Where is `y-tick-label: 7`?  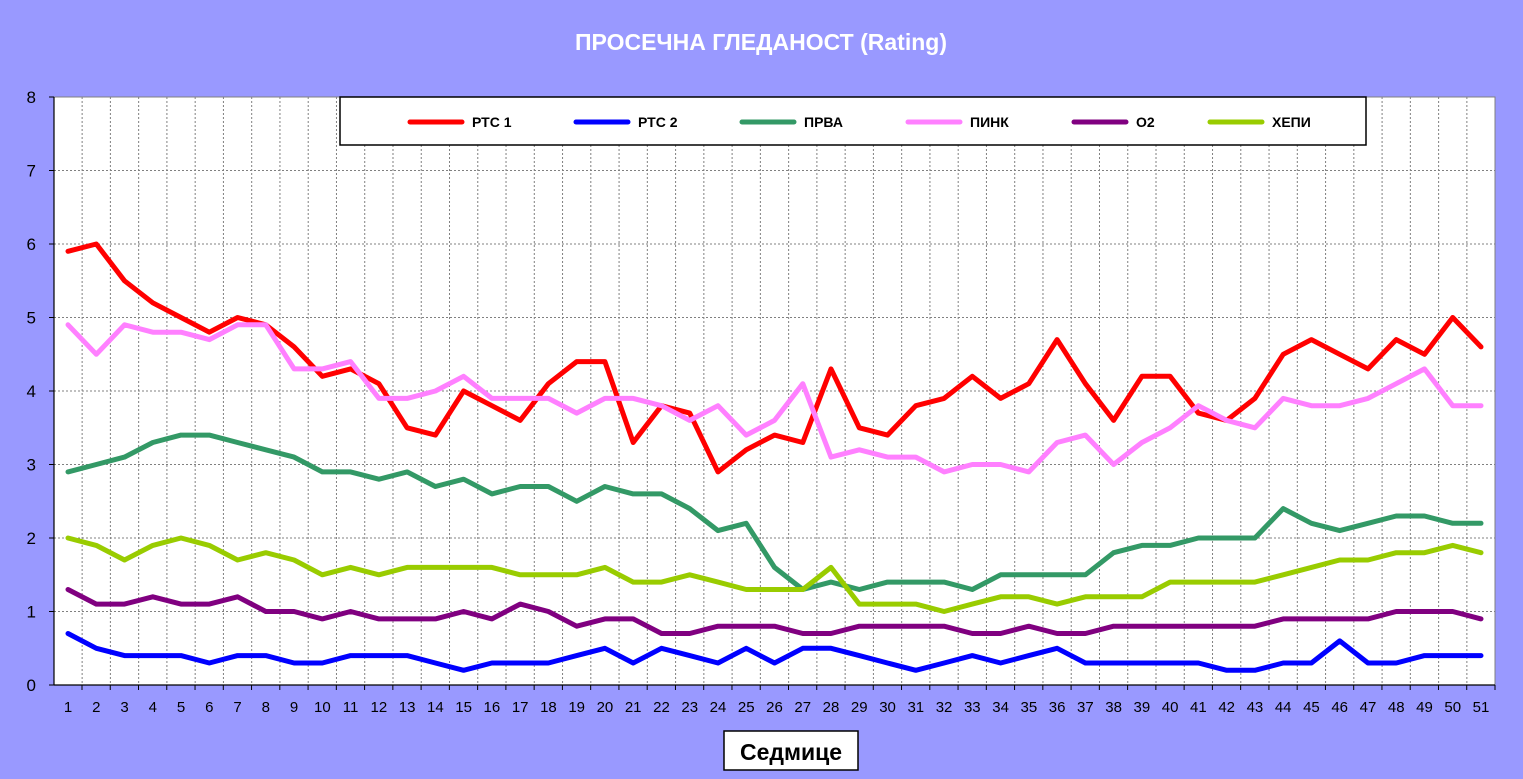 y-tick-label: 7 is located at coordinates (31, 171).